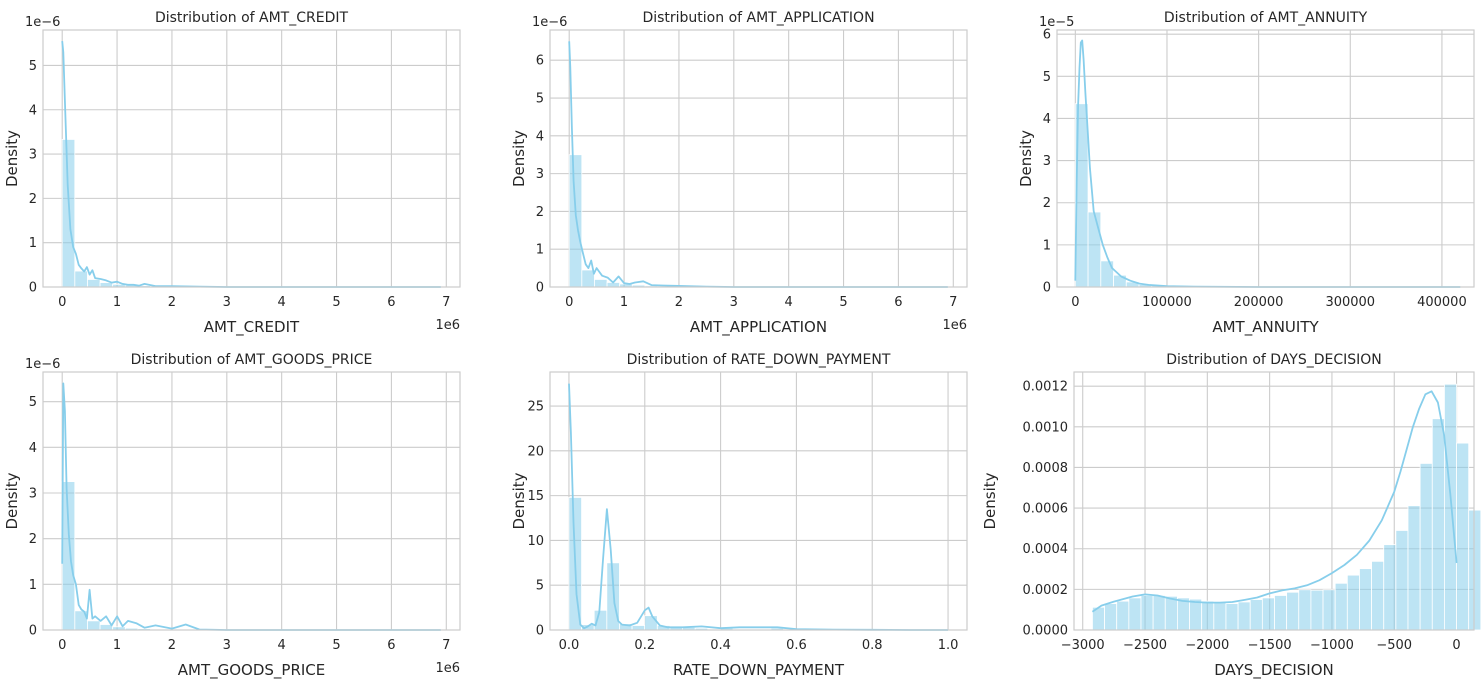  I want to click on x-axis-label: DAYS_DECISION, so click(1273, 670).